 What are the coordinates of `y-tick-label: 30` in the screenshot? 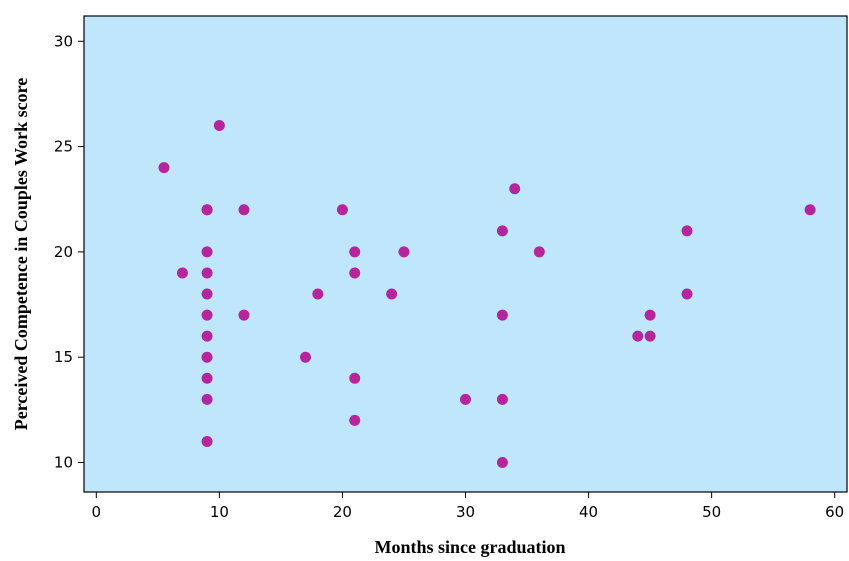 It's located at (63, 41).